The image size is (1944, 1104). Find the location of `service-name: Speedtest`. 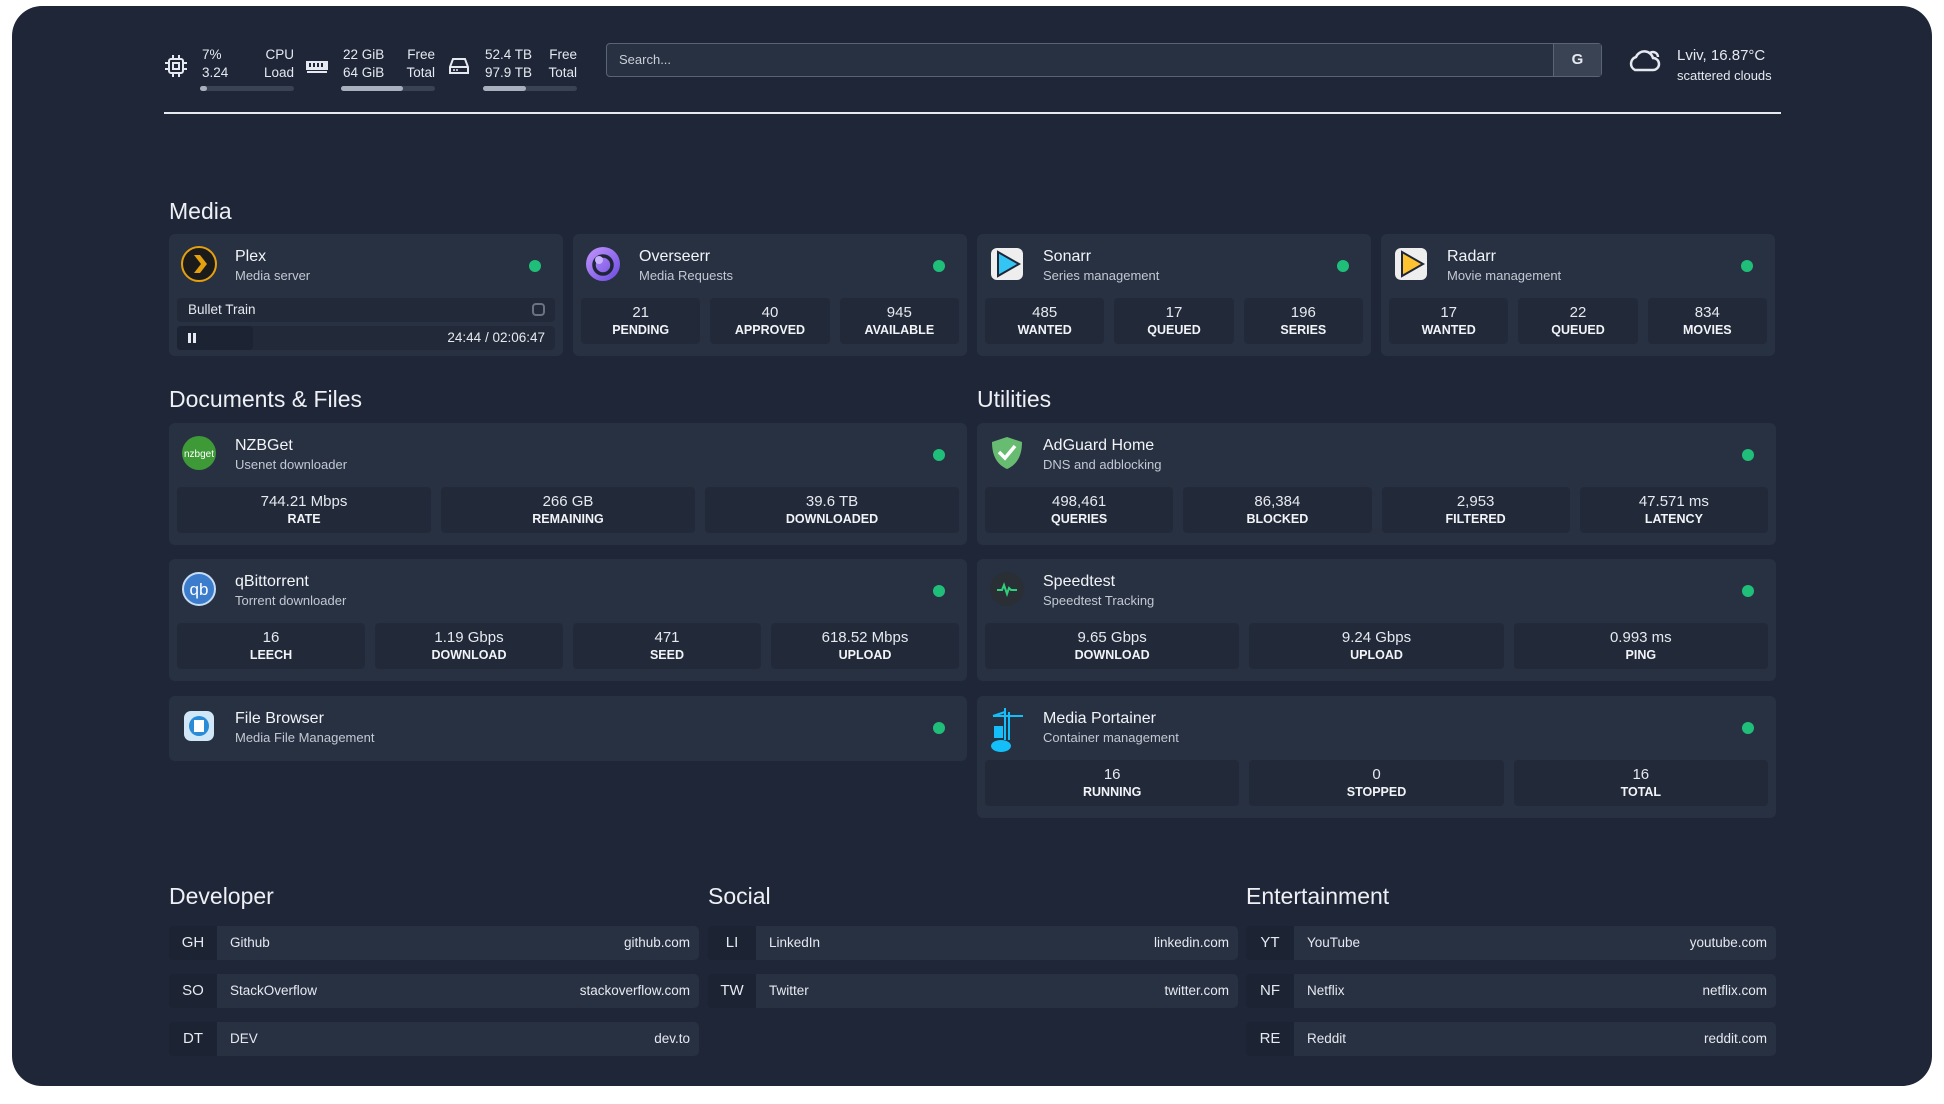

service-name: Speedtest is located at coordinates (1079, 581).